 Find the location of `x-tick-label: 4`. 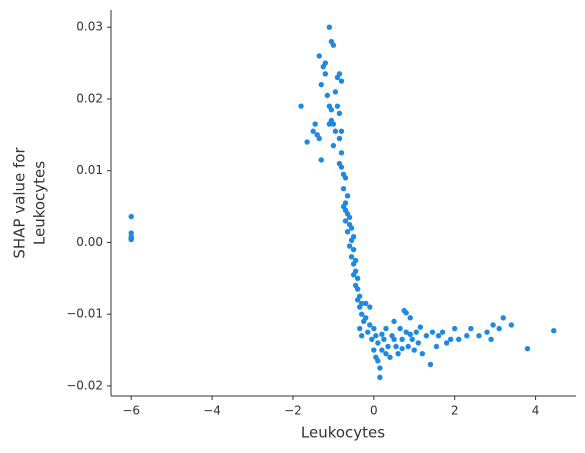

x-tick-label: 4 is located at coordinates (536, 411).